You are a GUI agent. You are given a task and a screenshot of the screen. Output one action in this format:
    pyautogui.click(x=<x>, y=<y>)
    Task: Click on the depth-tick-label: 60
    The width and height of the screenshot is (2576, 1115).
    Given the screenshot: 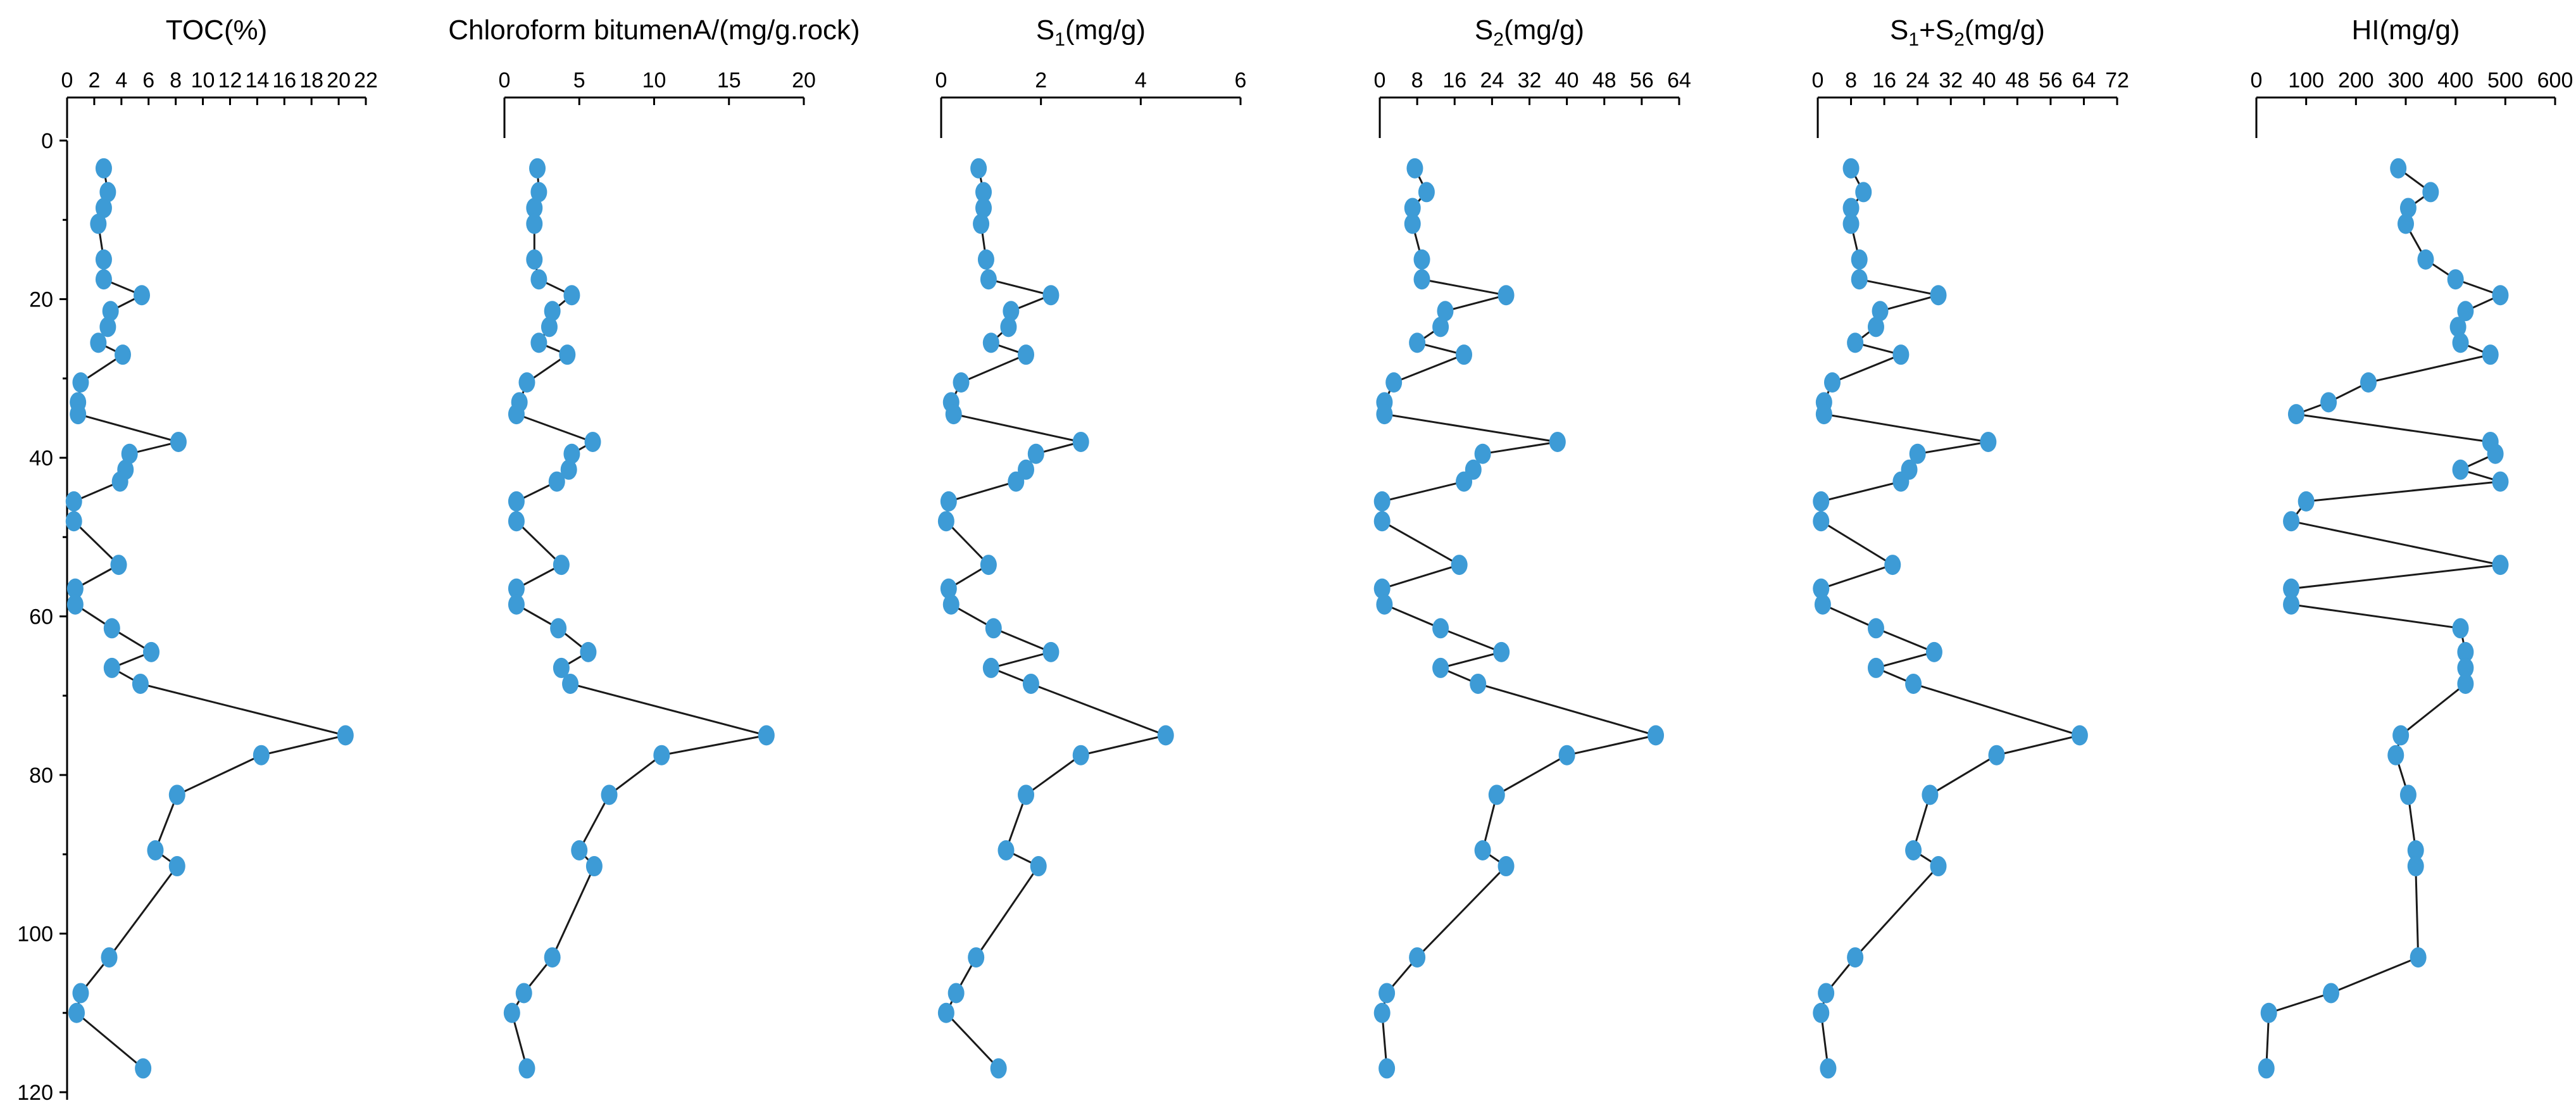 What is the action you would take?
    pyautogui.click(x=41, y=617)
    